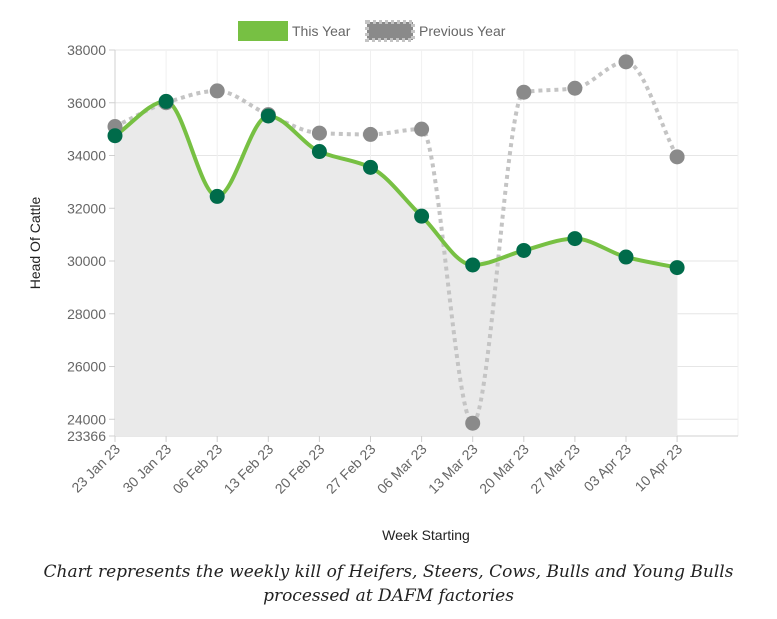  I want to click on x-tick-label: 27 Mar 23, so click(555, 469).